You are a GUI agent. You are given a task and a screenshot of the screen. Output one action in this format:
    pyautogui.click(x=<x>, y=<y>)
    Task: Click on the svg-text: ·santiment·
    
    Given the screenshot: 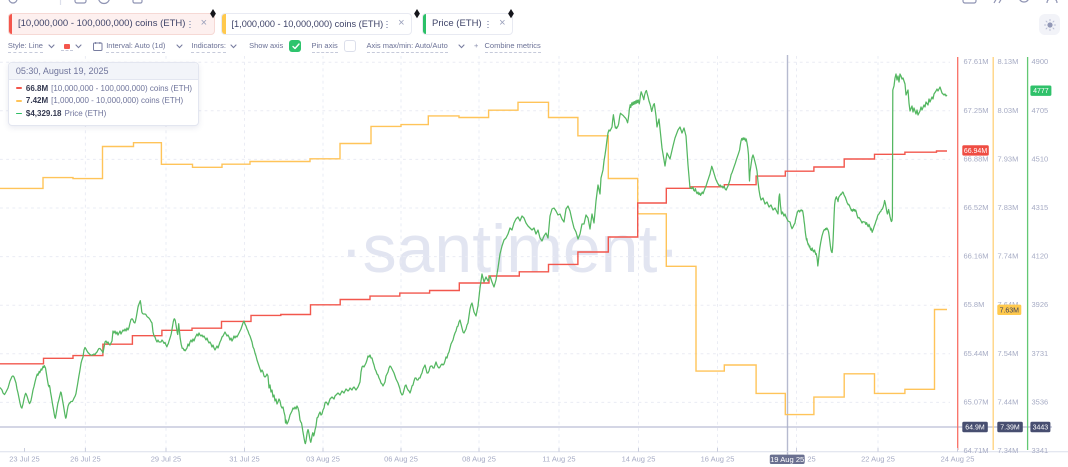 What is the action you would take?
    pyautogui.click(x=510, y=249)
    